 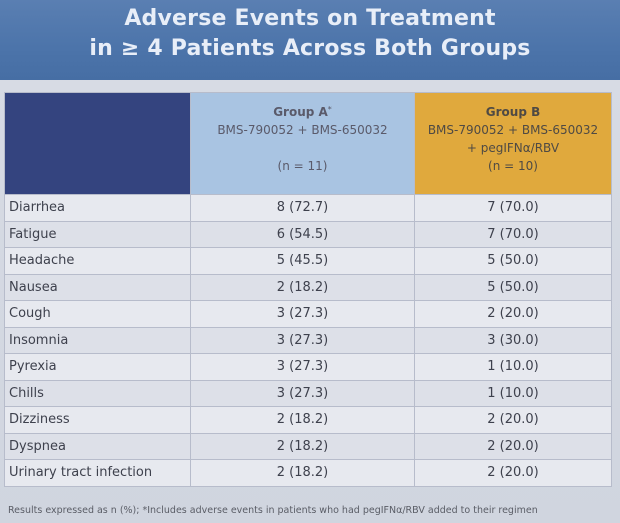 I want to click on group-a-n: (n = 11), so click(x=302, y=166).